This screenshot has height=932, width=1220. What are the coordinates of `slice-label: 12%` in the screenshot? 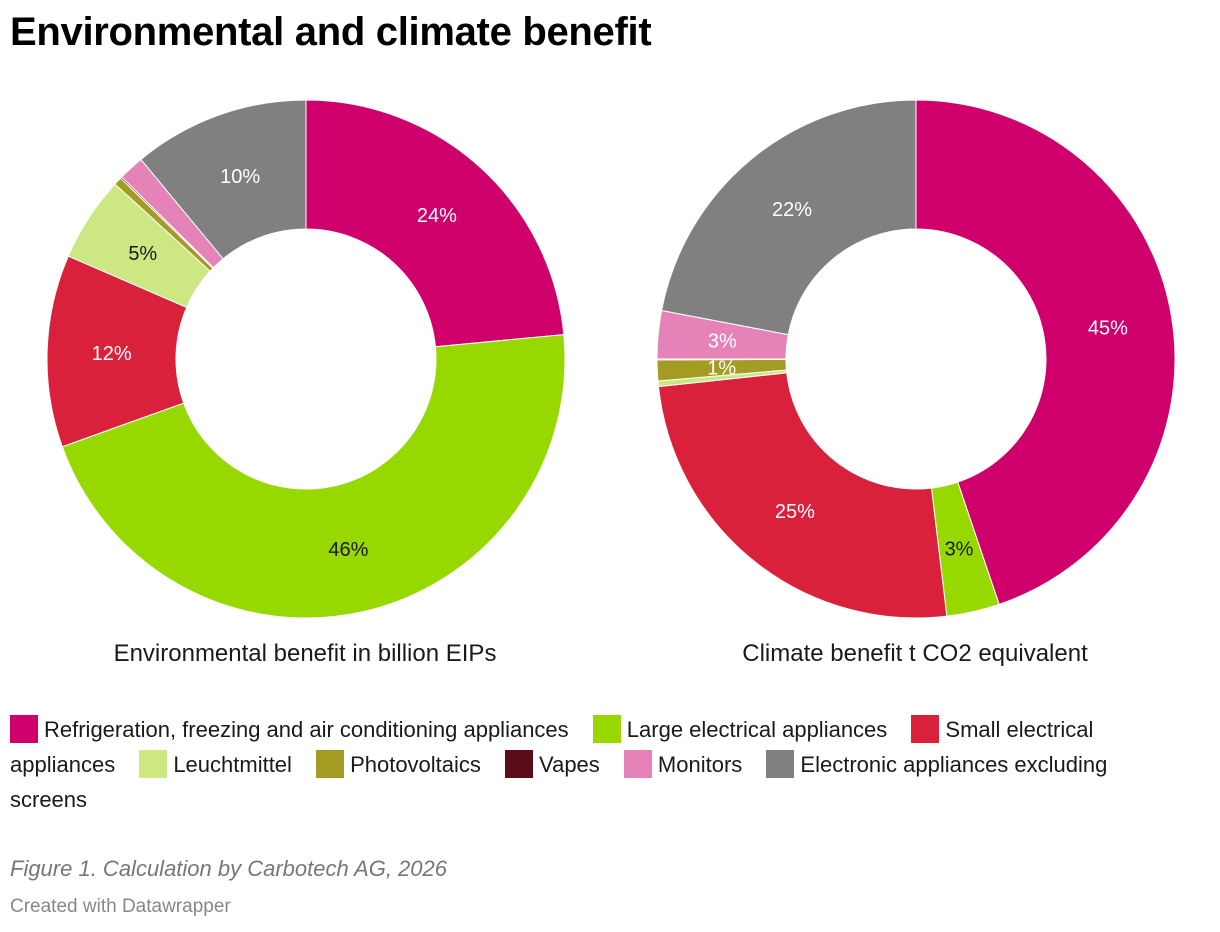 It's located at (112, 354).